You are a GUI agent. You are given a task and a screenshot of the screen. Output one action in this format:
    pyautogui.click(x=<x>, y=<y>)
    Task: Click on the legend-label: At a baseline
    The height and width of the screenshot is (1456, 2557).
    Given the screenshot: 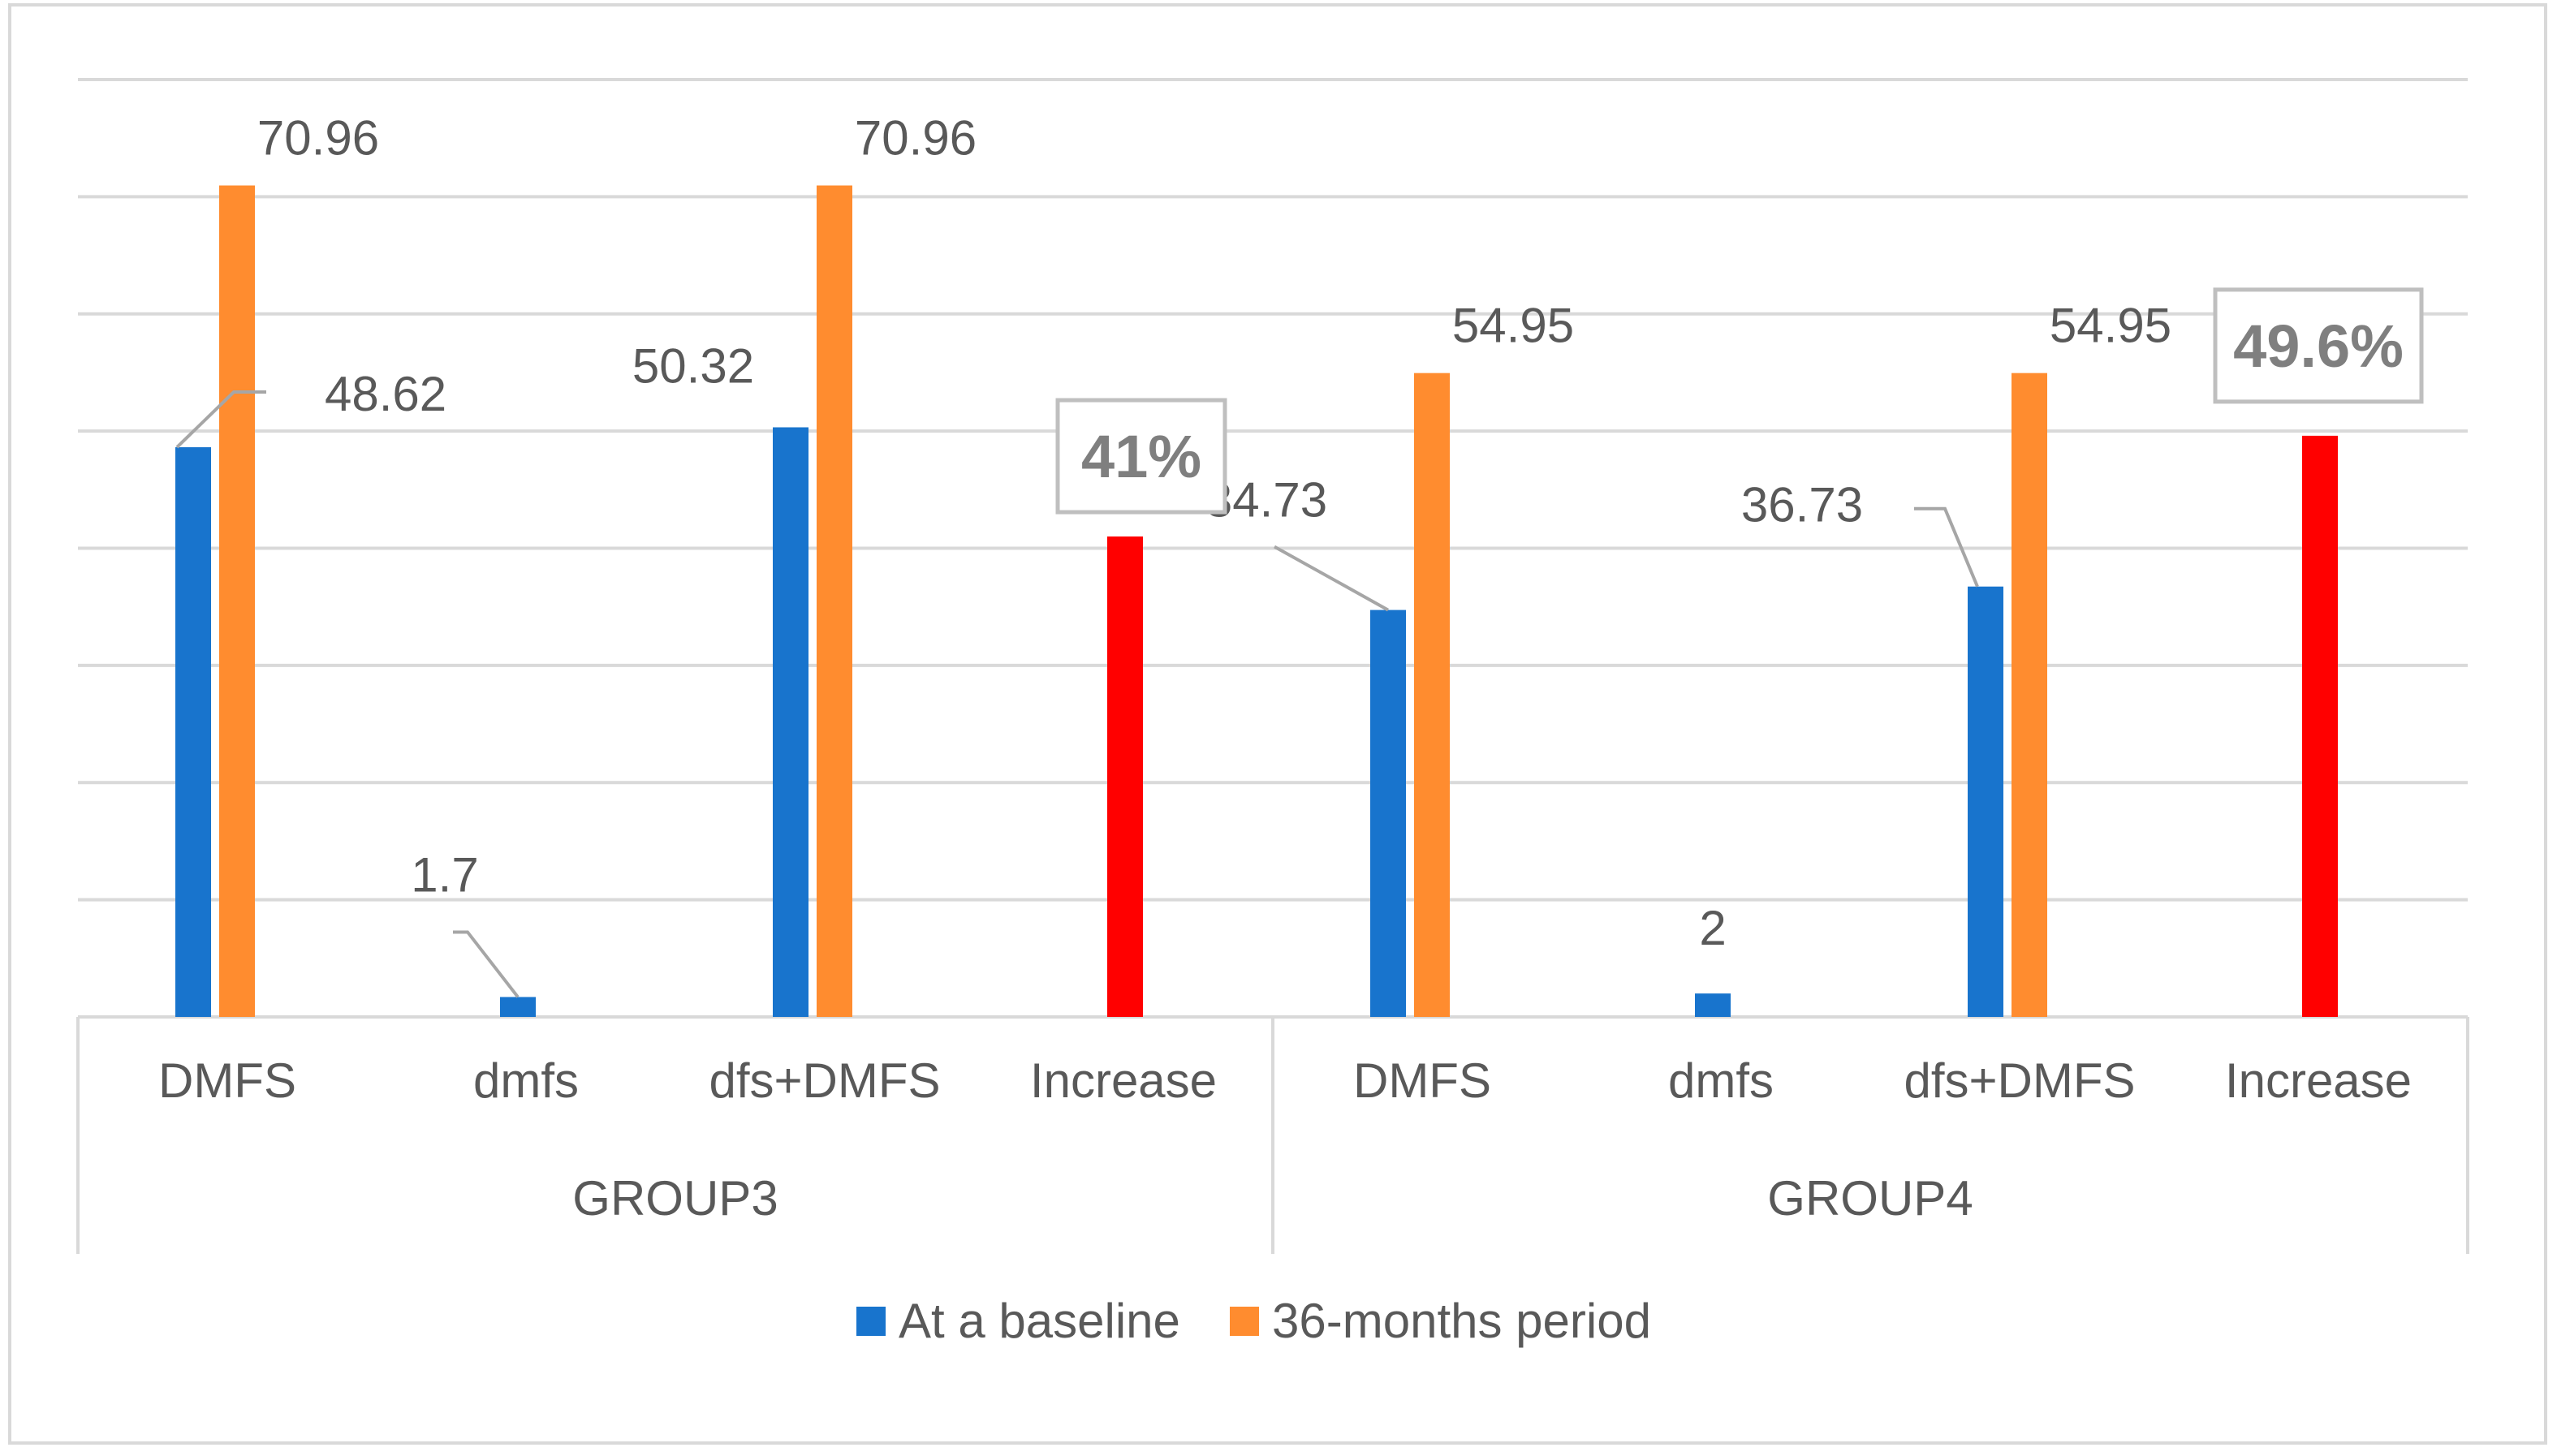 What is the action you would take?
    pyautogui.click(x=1039, y=1321)
    